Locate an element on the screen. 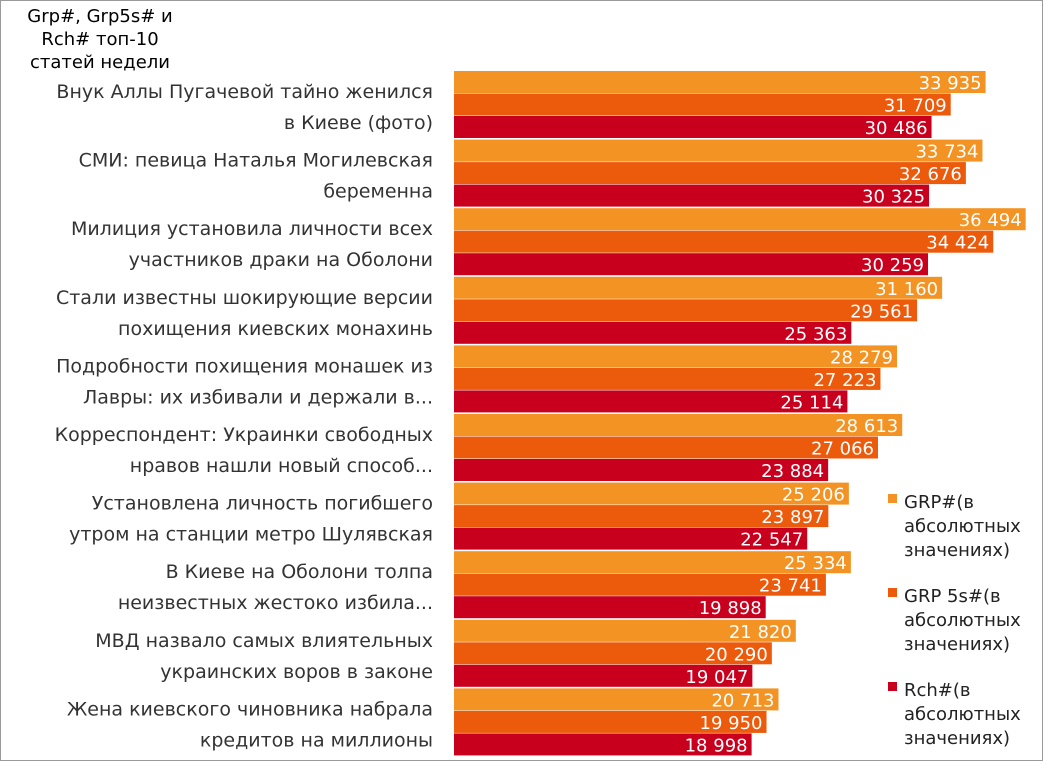 This screenshot has width=1043, height=761. value-label: 31 709 is located at coordinates (915, 106).